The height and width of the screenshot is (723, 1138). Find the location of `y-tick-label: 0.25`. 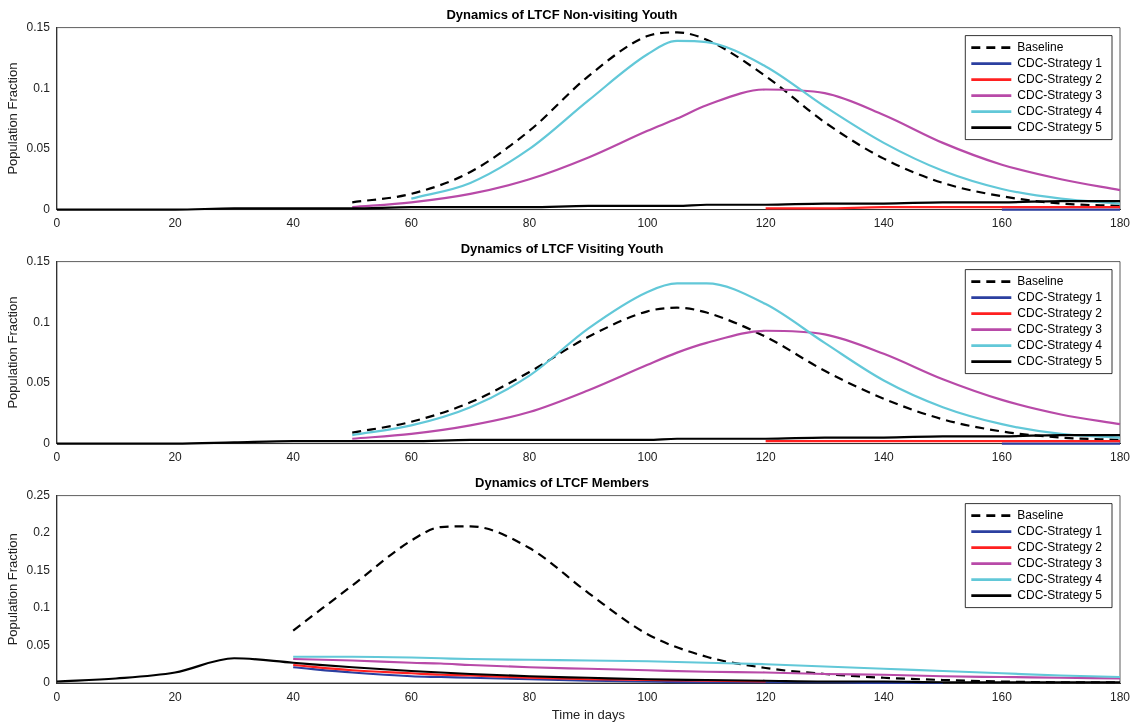

y-tick-label: 0.25 is located at coordinates (38, 494).